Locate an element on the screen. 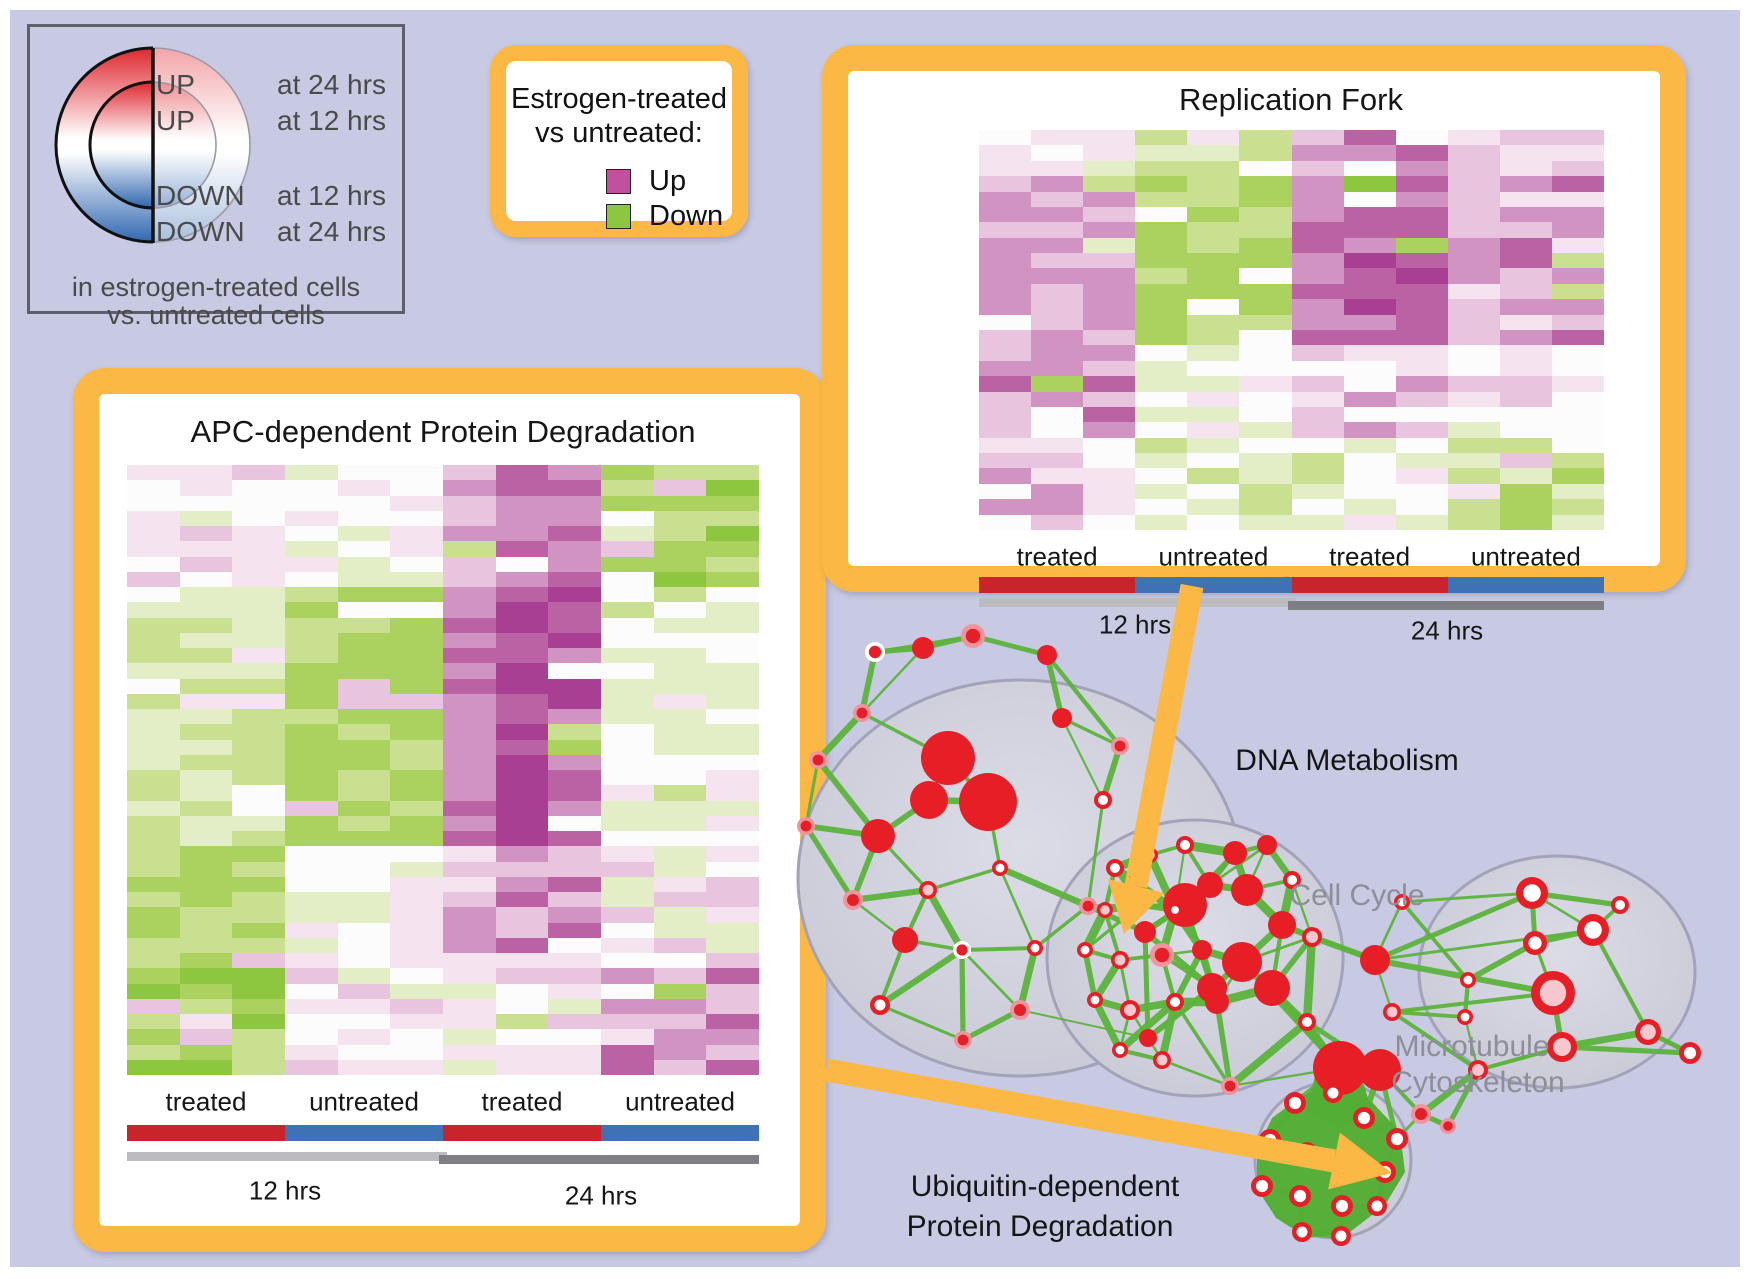  treated-bar is located at coordinates (206, 1133).